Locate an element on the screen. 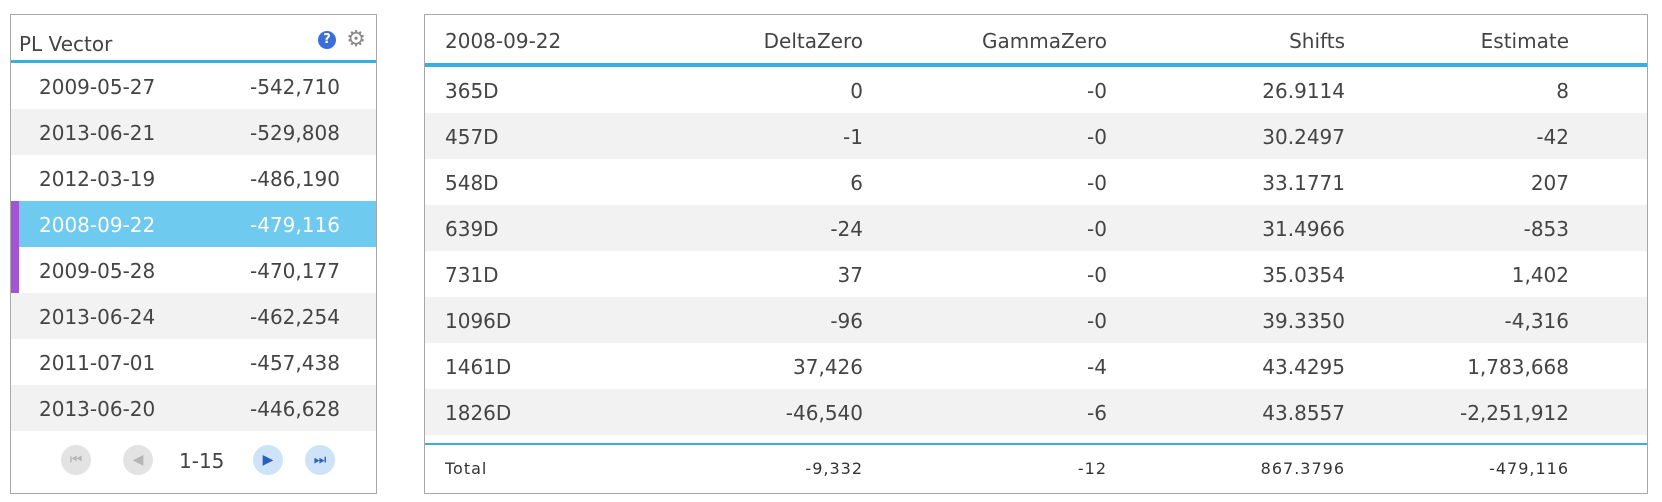 The width and height of the screenshot is (1662, 502). cell-gammazero: -6 is located at coordinates (1097, 413).